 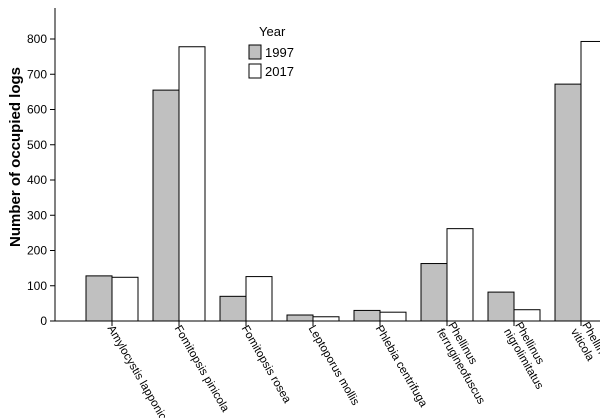 I want to click on category-label-line: Leptoporus mollis, so click(x=334, y=366).